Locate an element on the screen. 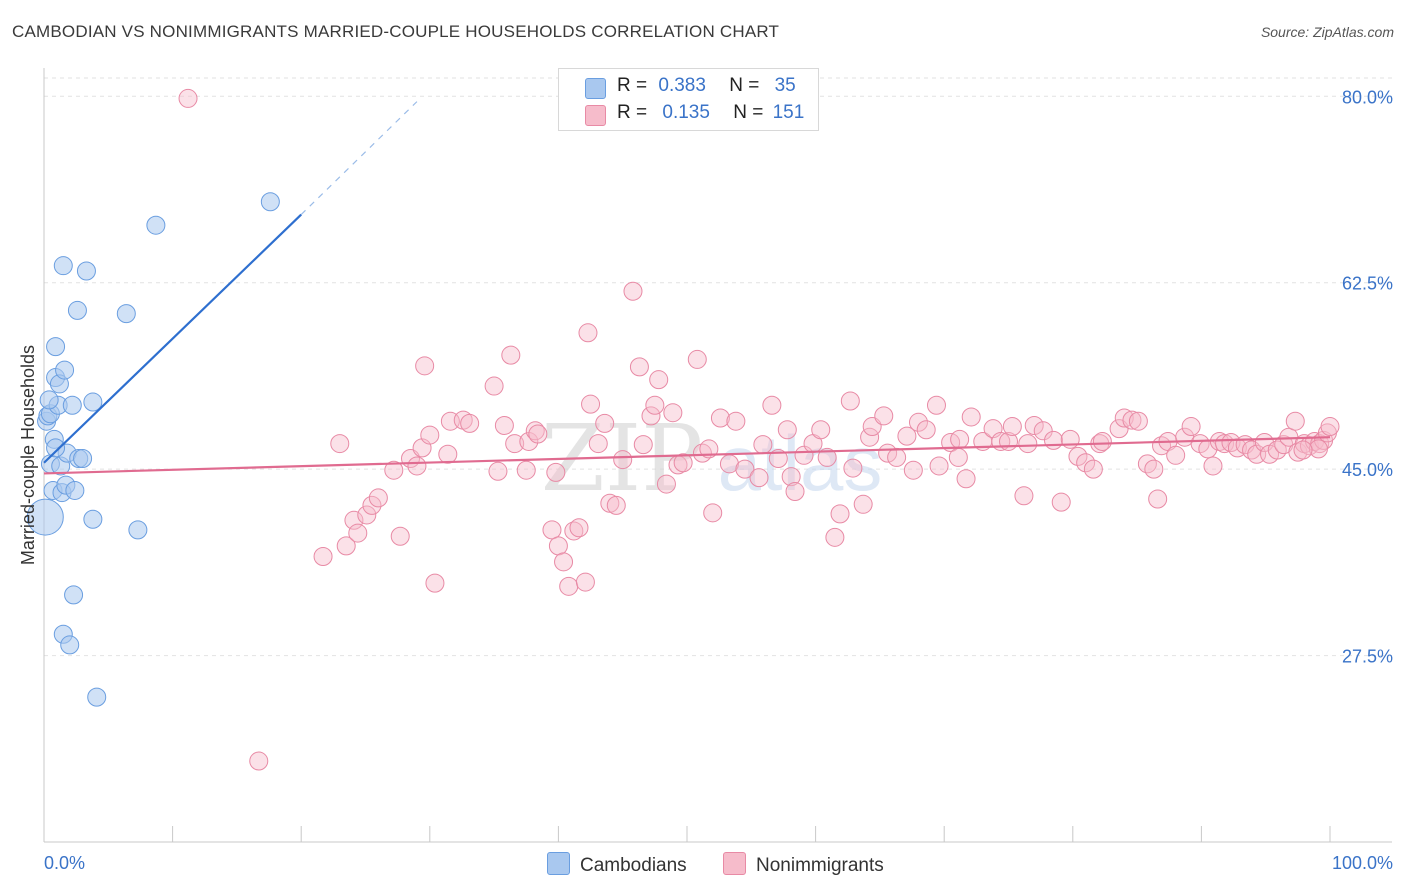 This screenshot has height=892, width=1406. bottom-legend-nonimmigrants: Nonimmigrants is located at coordinates (803, 864).